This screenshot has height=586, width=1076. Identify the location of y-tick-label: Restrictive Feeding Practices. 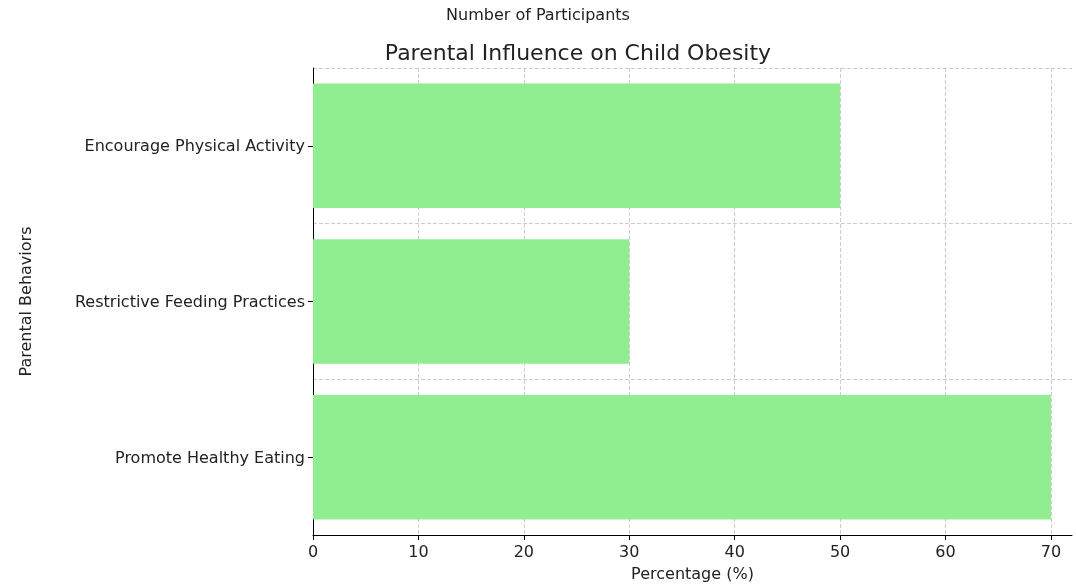
(189, 301).